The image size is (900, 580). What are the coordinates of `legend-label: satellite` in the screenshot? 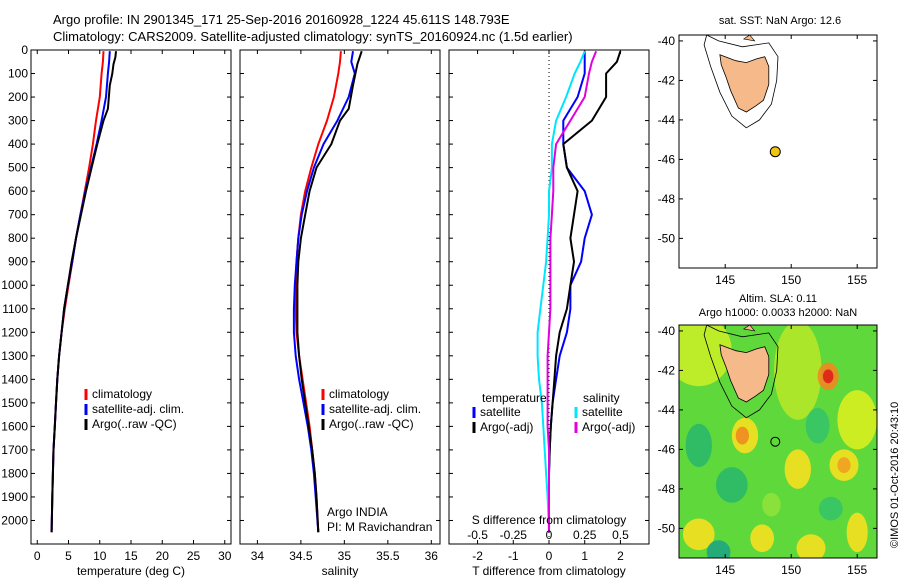 It's located at (500, 412).